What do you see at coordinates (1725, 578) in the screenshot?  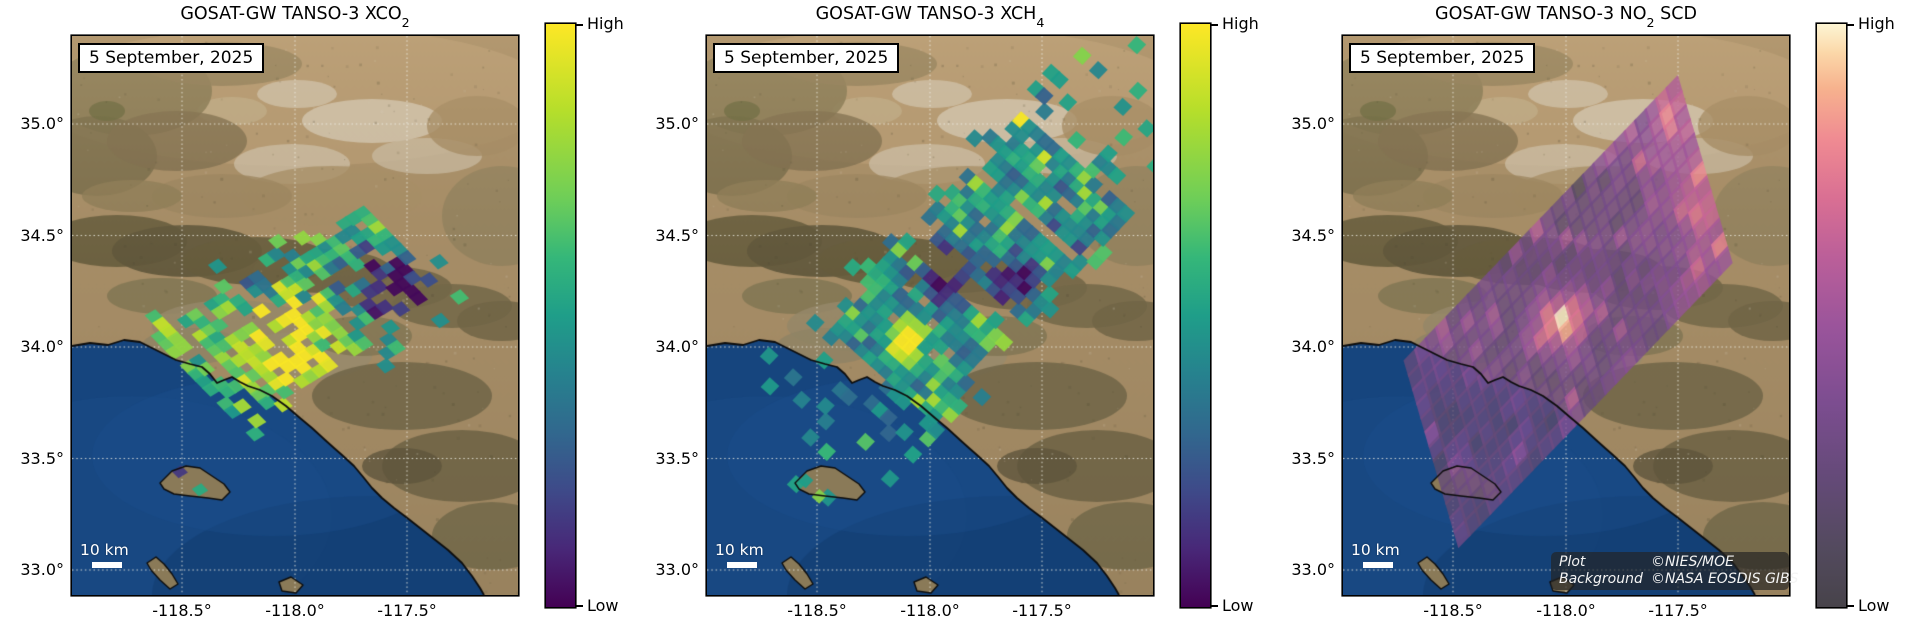 I see `attribution-value: ©NASA EOSDIS GIBS` at bounding box center [1725, 578].